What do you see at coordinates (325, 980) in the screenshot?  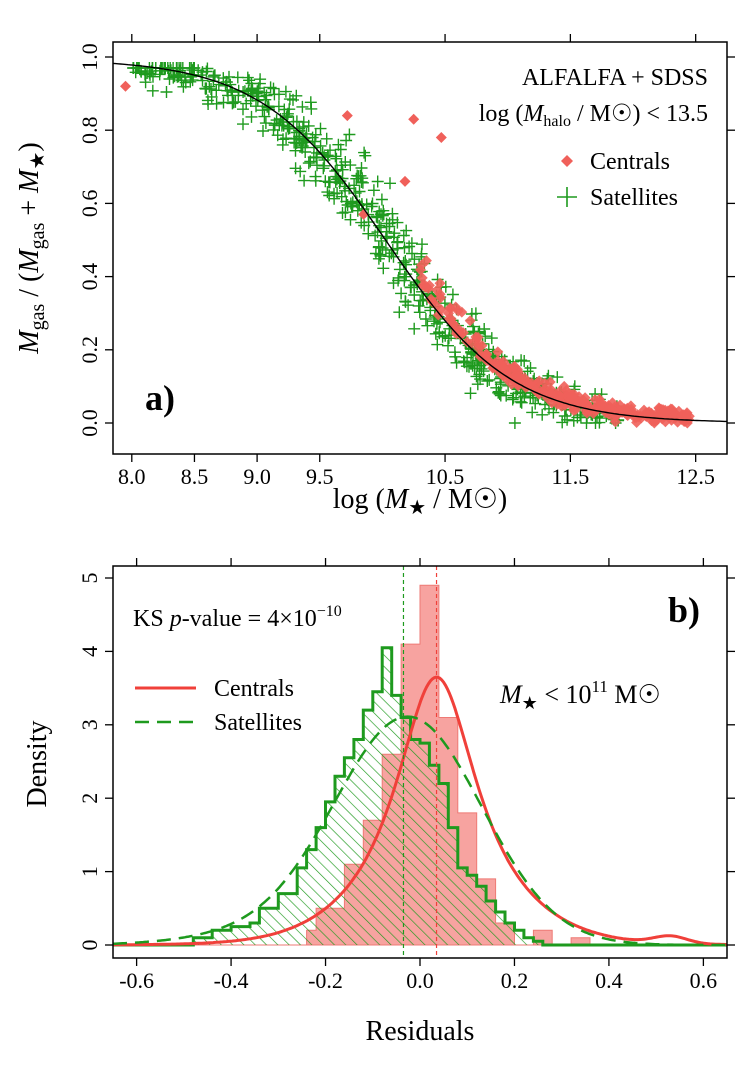 I see `x-tick-label-b: -0.2` at bounding box center [325, 980].